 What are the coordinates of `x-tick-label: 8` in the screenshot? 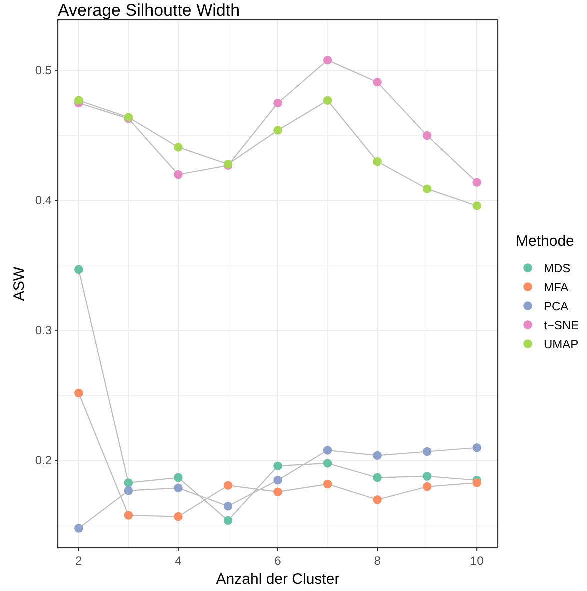 It's located at (378, 561).